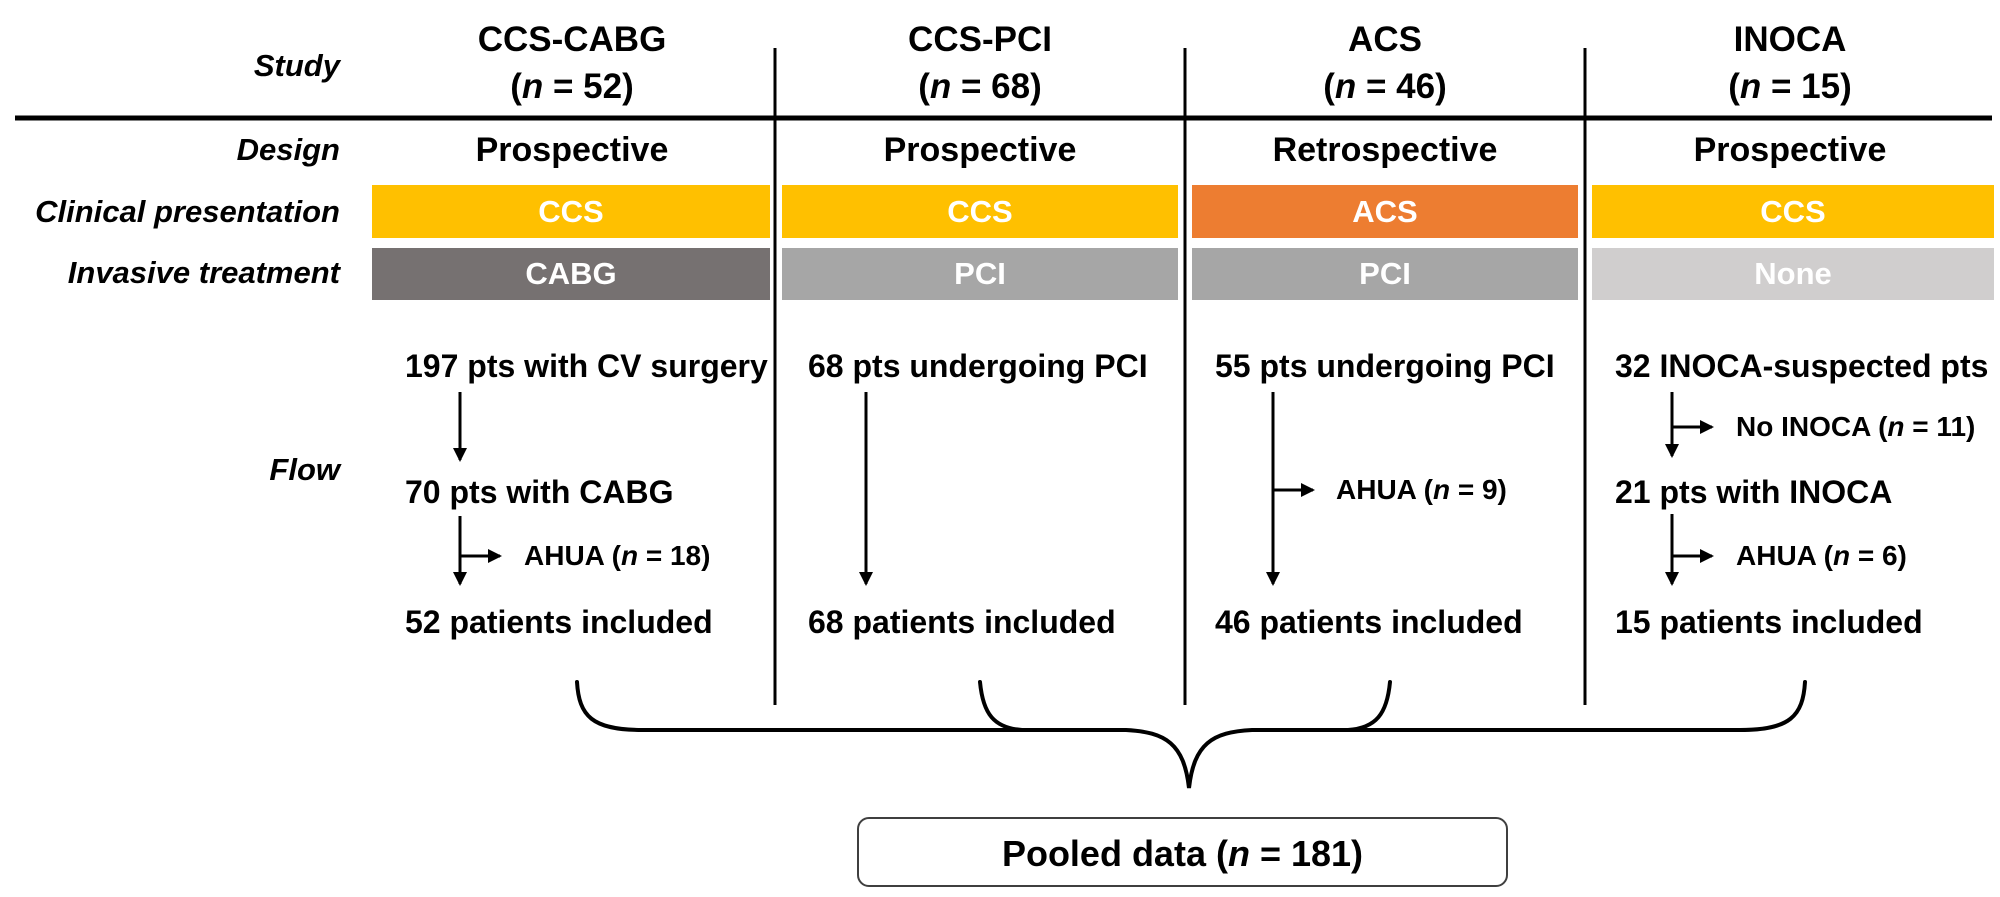 The width and height of the screenshot is (2000, 897). I want to click on exclusion-label: AHUA (n = 18), so click(617, 555).